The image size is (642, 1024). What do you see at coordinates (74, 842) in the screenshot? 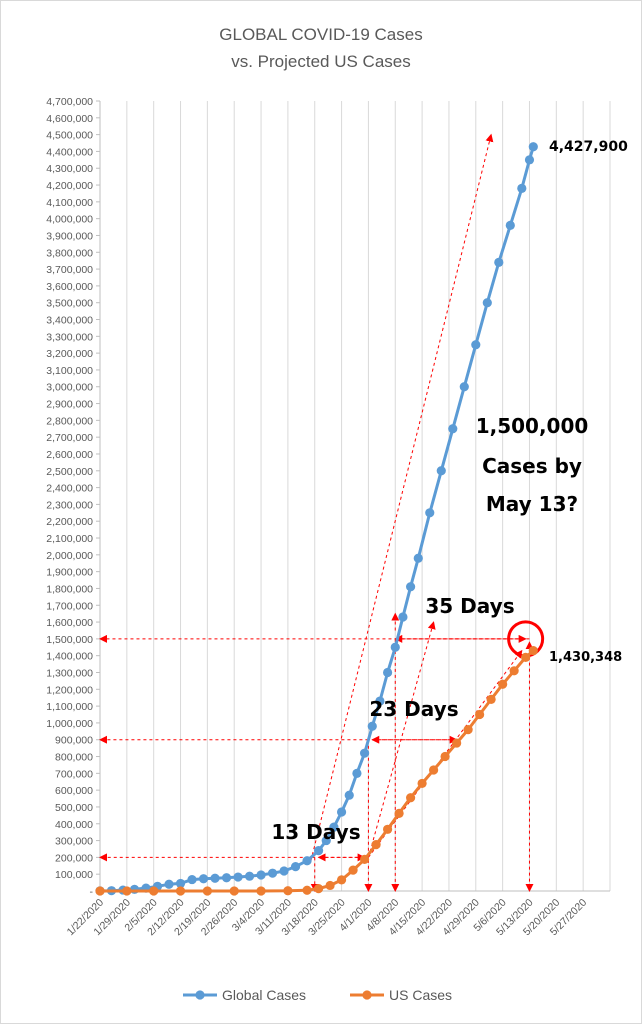
I see `y-tick-label: 300,000` at bounding box center [74, 842].